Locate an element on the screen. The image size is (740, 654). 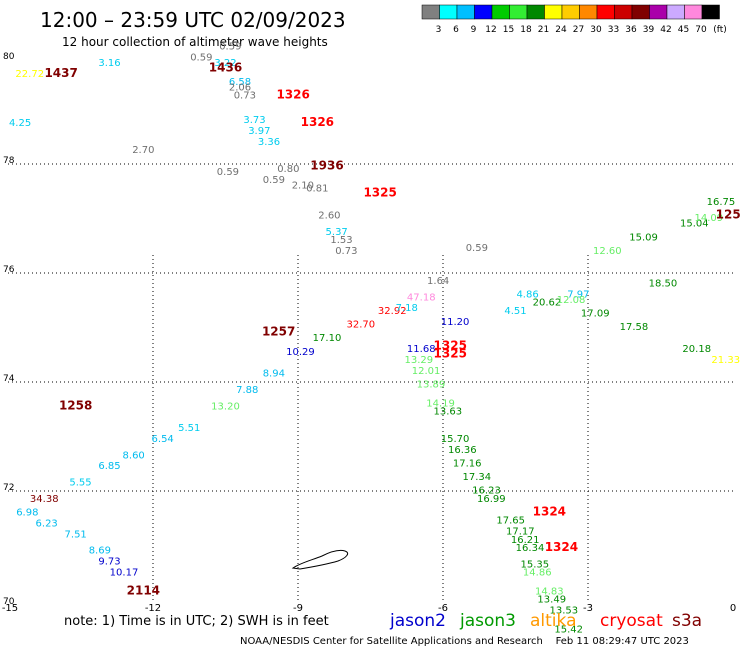
swh-value-label: 15.35 is located at coordinates (535, 564).